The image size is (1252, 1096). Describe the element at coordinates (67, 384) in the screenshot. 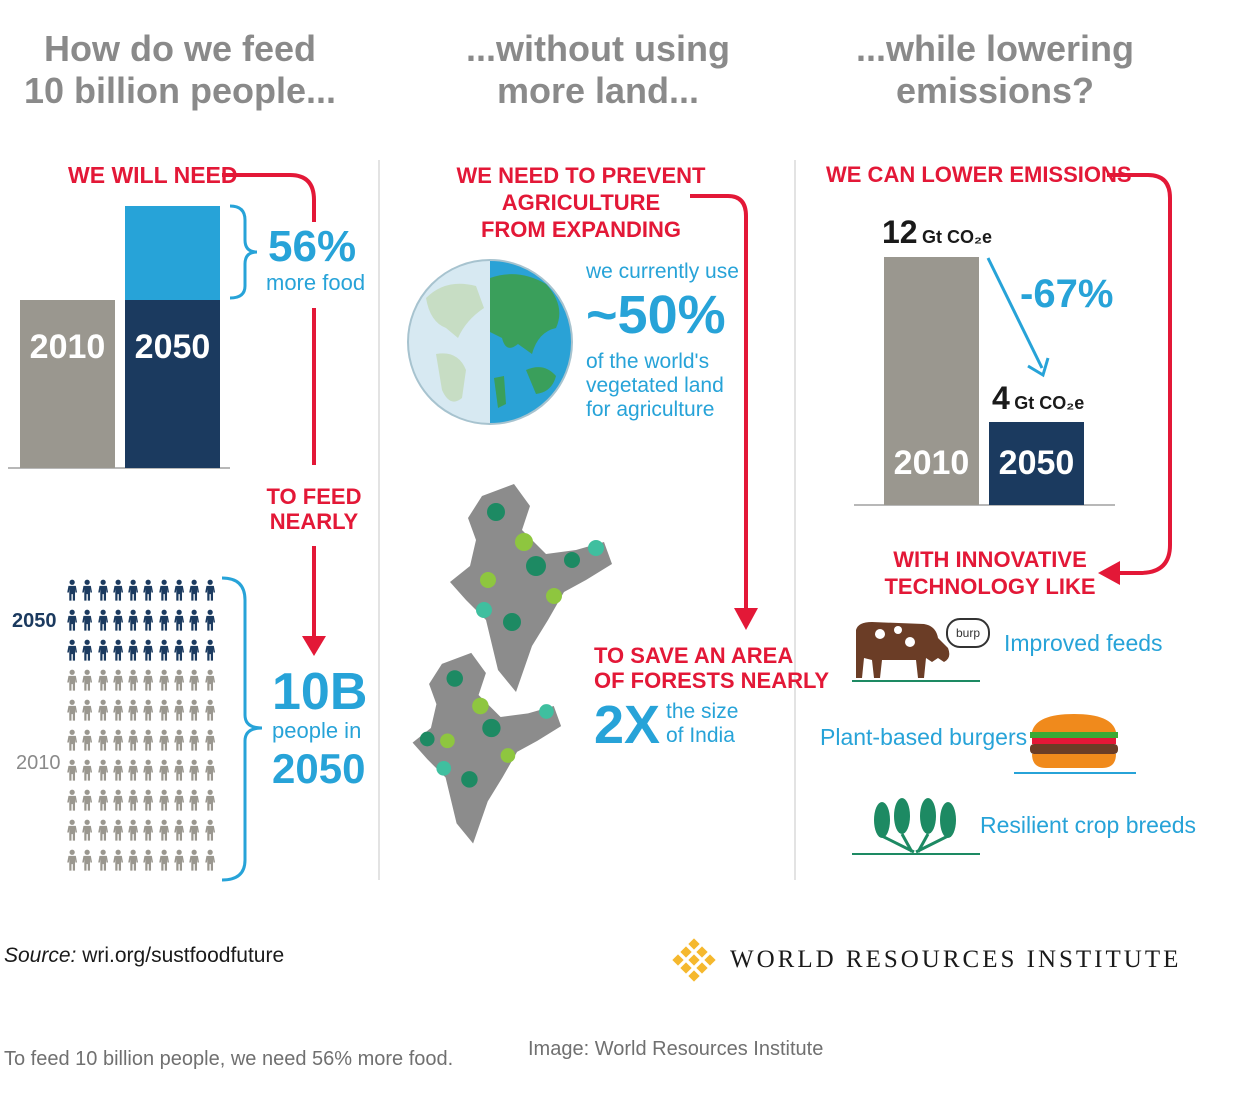

I see `bar-2010-food` at that location.